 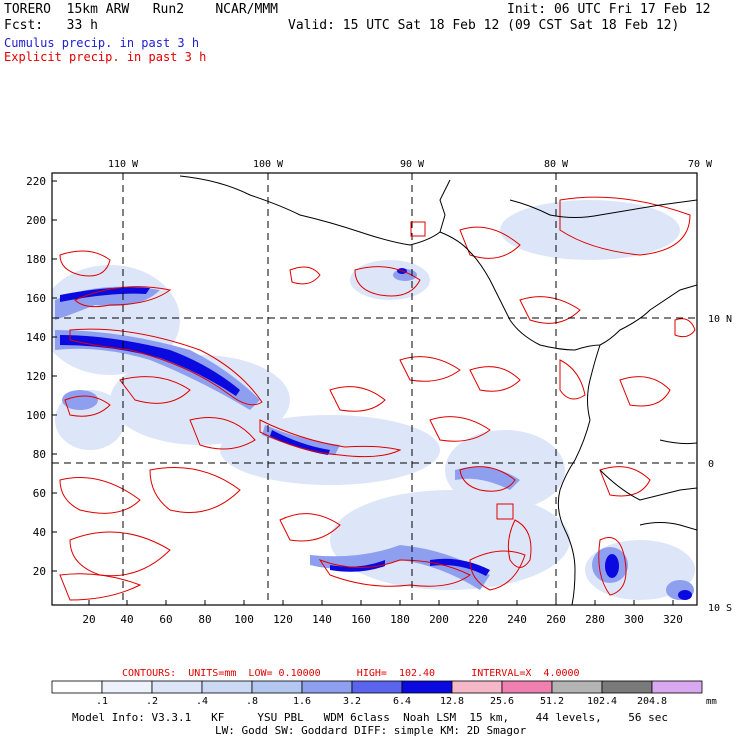 I want to click on field-title-explicit: Explicit precip. in past 3 h, so click(x=105, y=57).